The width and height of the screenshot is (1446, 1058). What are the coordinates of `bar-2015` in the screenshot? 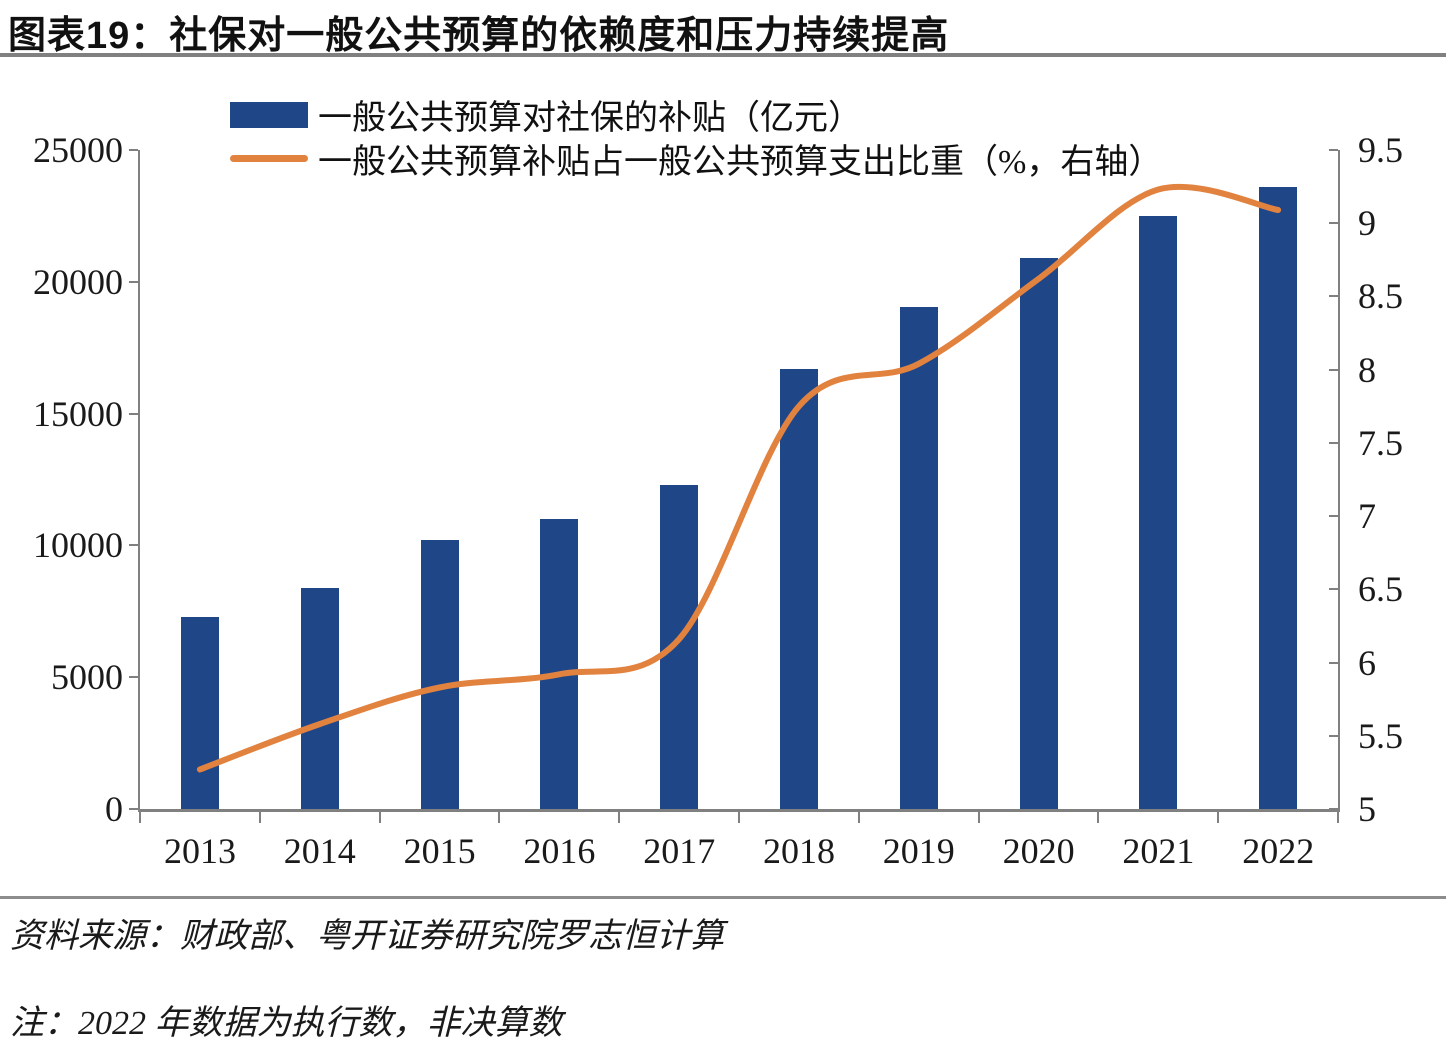 It's located at (439, 674).